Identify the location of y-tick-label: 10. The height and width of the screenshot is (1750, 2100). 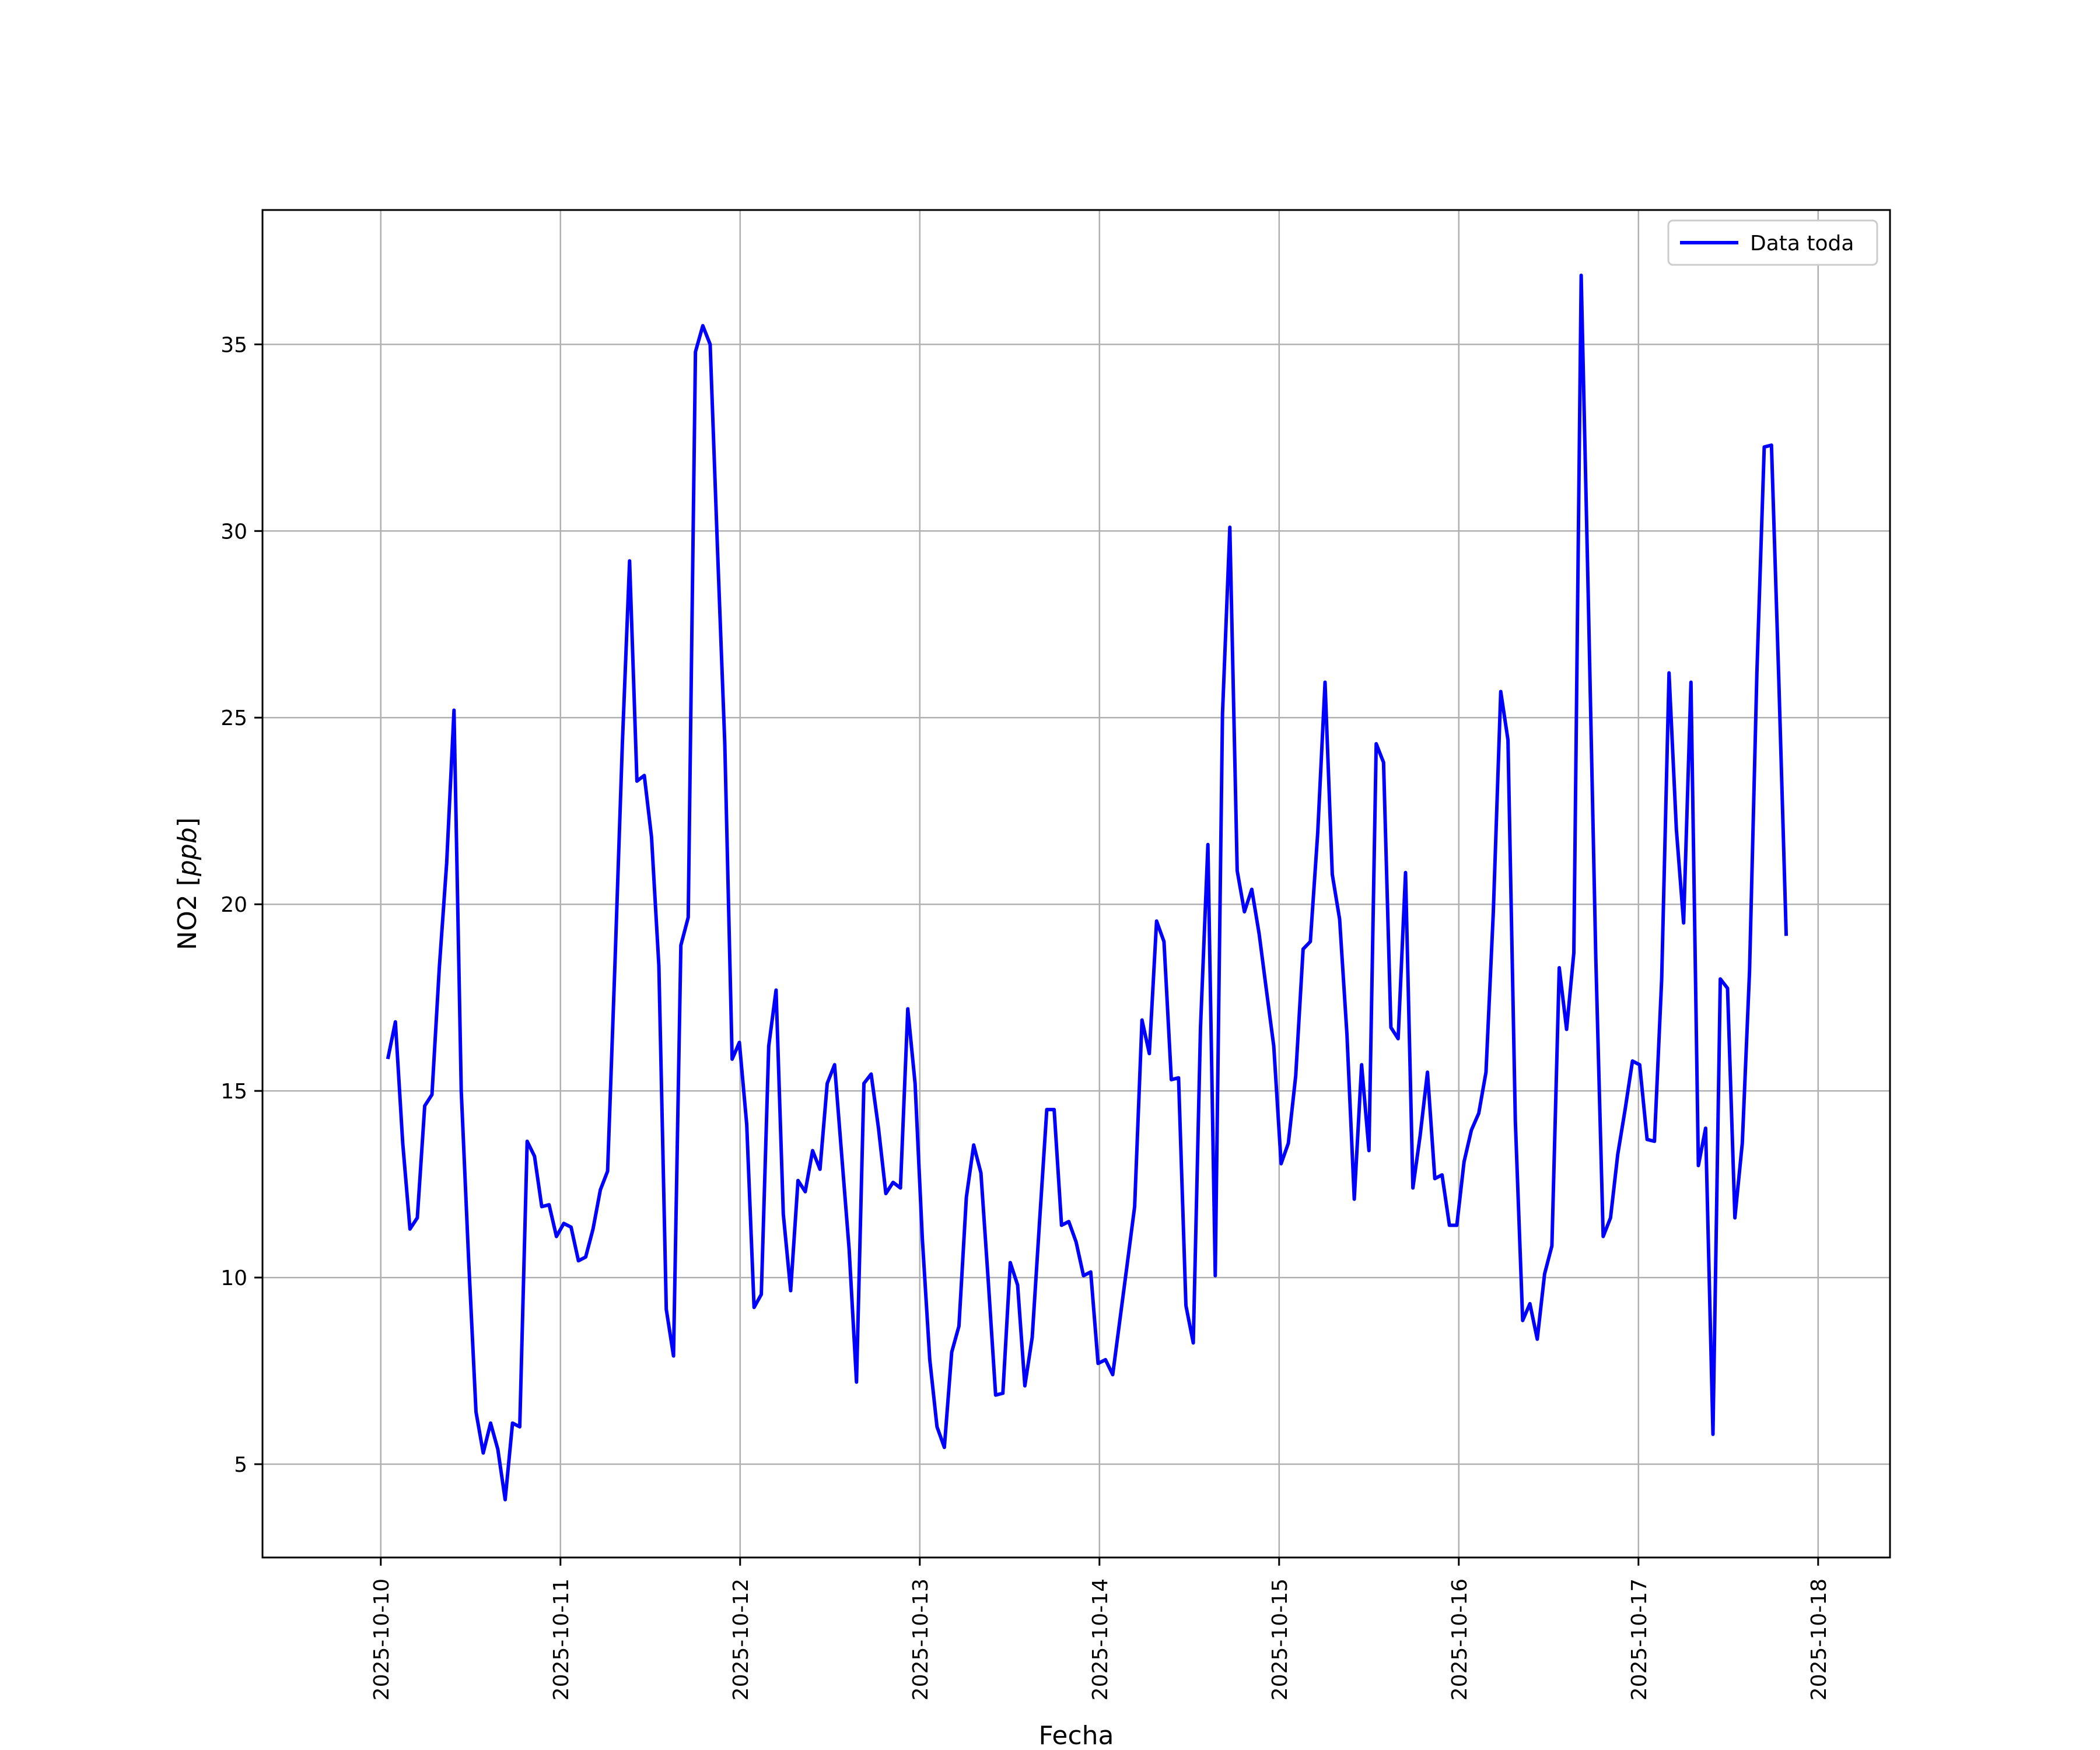
(233, 1278).